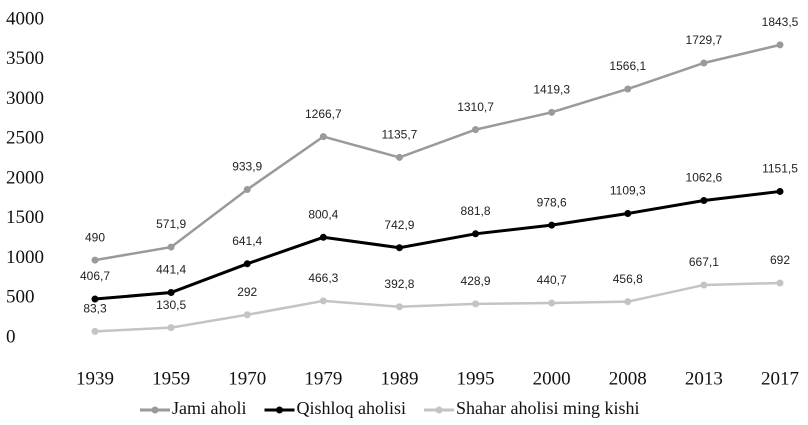 The height and width of the screenshot is (425, 808). I want to click on data-label: 1310,7, so click(475, 107).